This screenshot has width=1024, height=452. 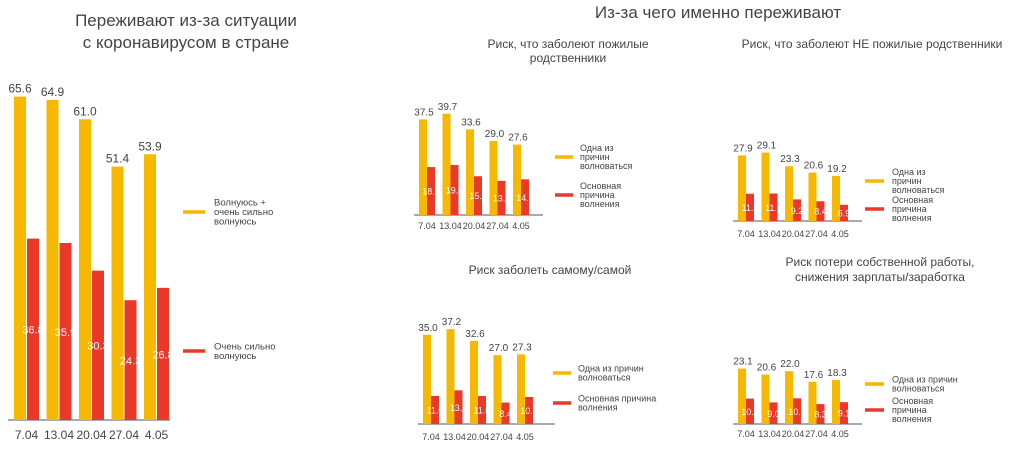 I want to click on chart4-legend-label-2-line-1: Основная причина, so click(x=617, y=399).